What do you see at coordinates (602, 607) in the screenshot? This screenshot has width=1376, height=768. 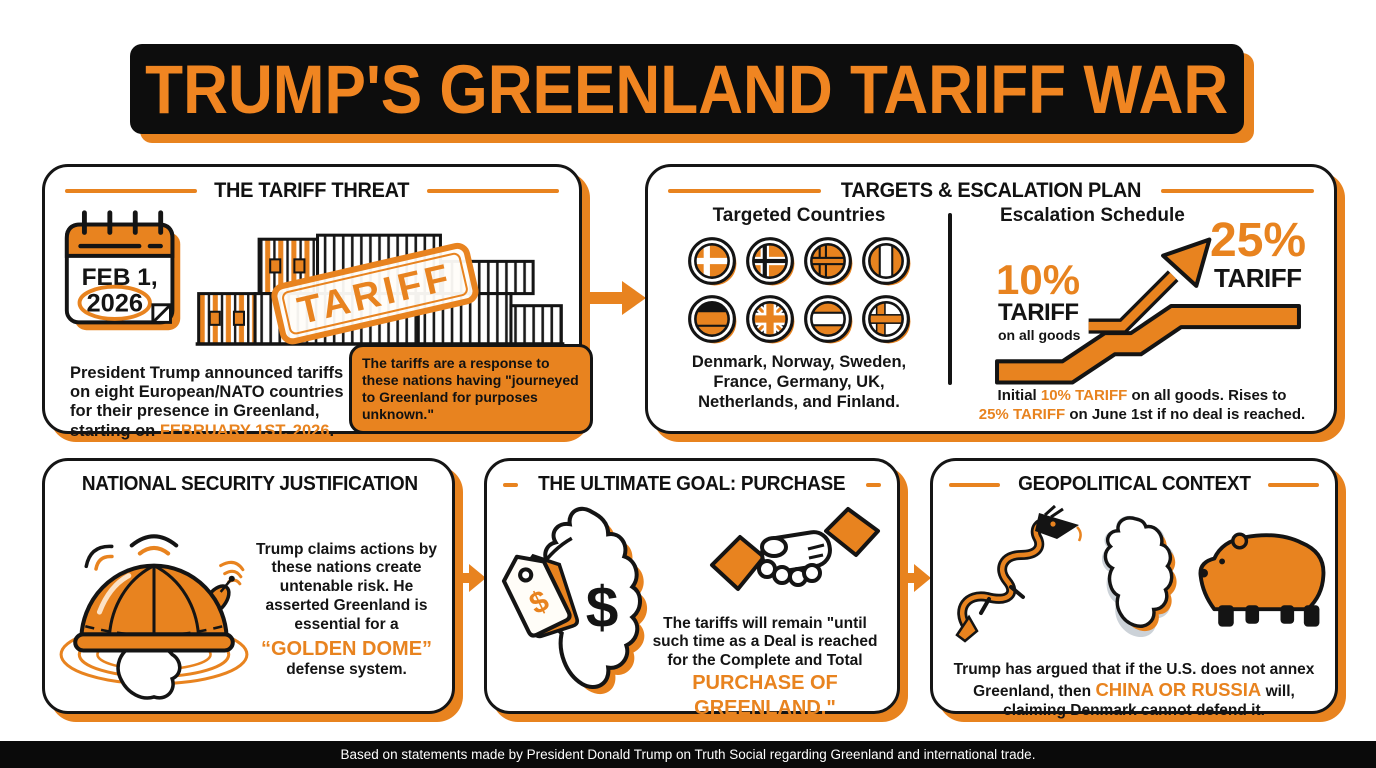 I see `dollar-sign: $` at bounding box center [602, 607].